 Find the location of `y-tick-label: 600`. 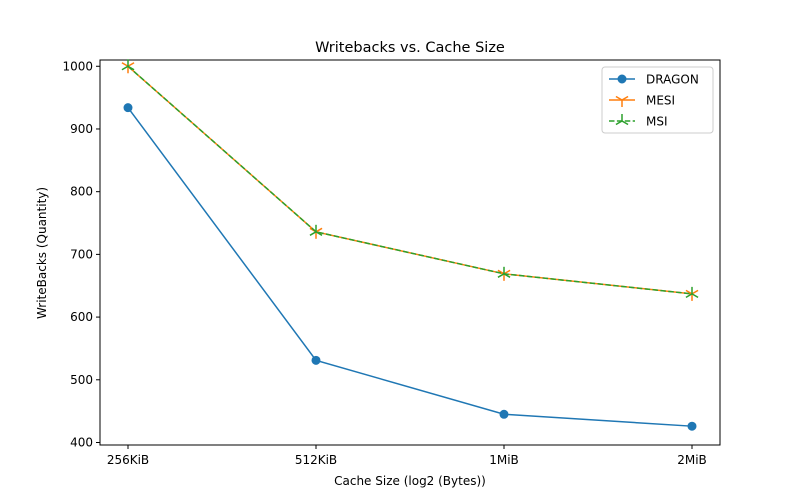

y-tick-label: 600 is located at coordinates (81, 317).